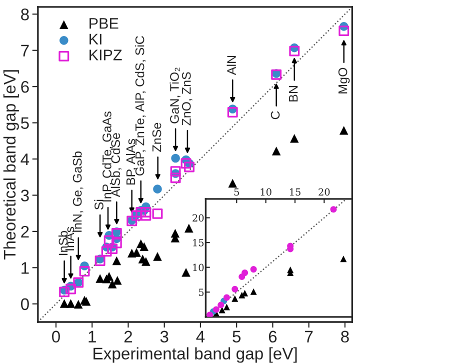  I want to click on x-tick-label: 15, so click(295, 192).